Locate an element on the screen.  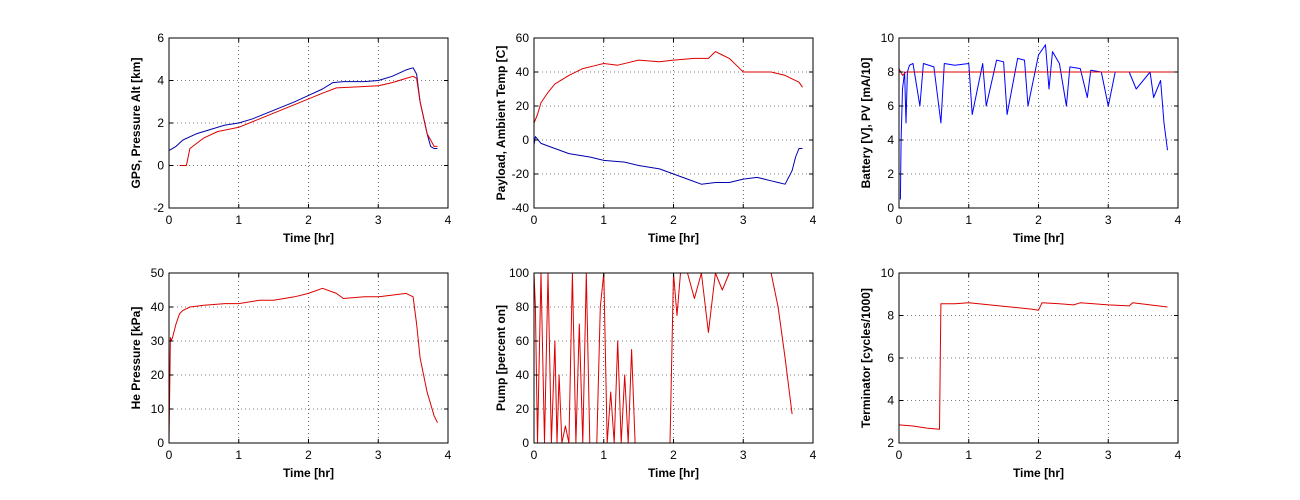
y-tick-label: 100 is located at coordinates (519, 273).